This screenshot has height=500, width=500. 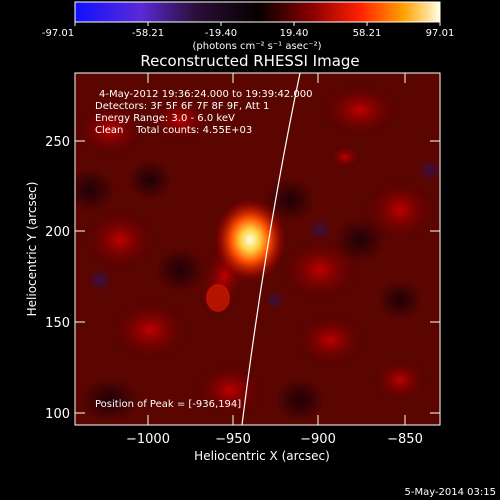 I want to click on detectors-text: Detectors: 3F 5F 6F 7F 8F 9F, Att 1, so click(x=182, y=106).